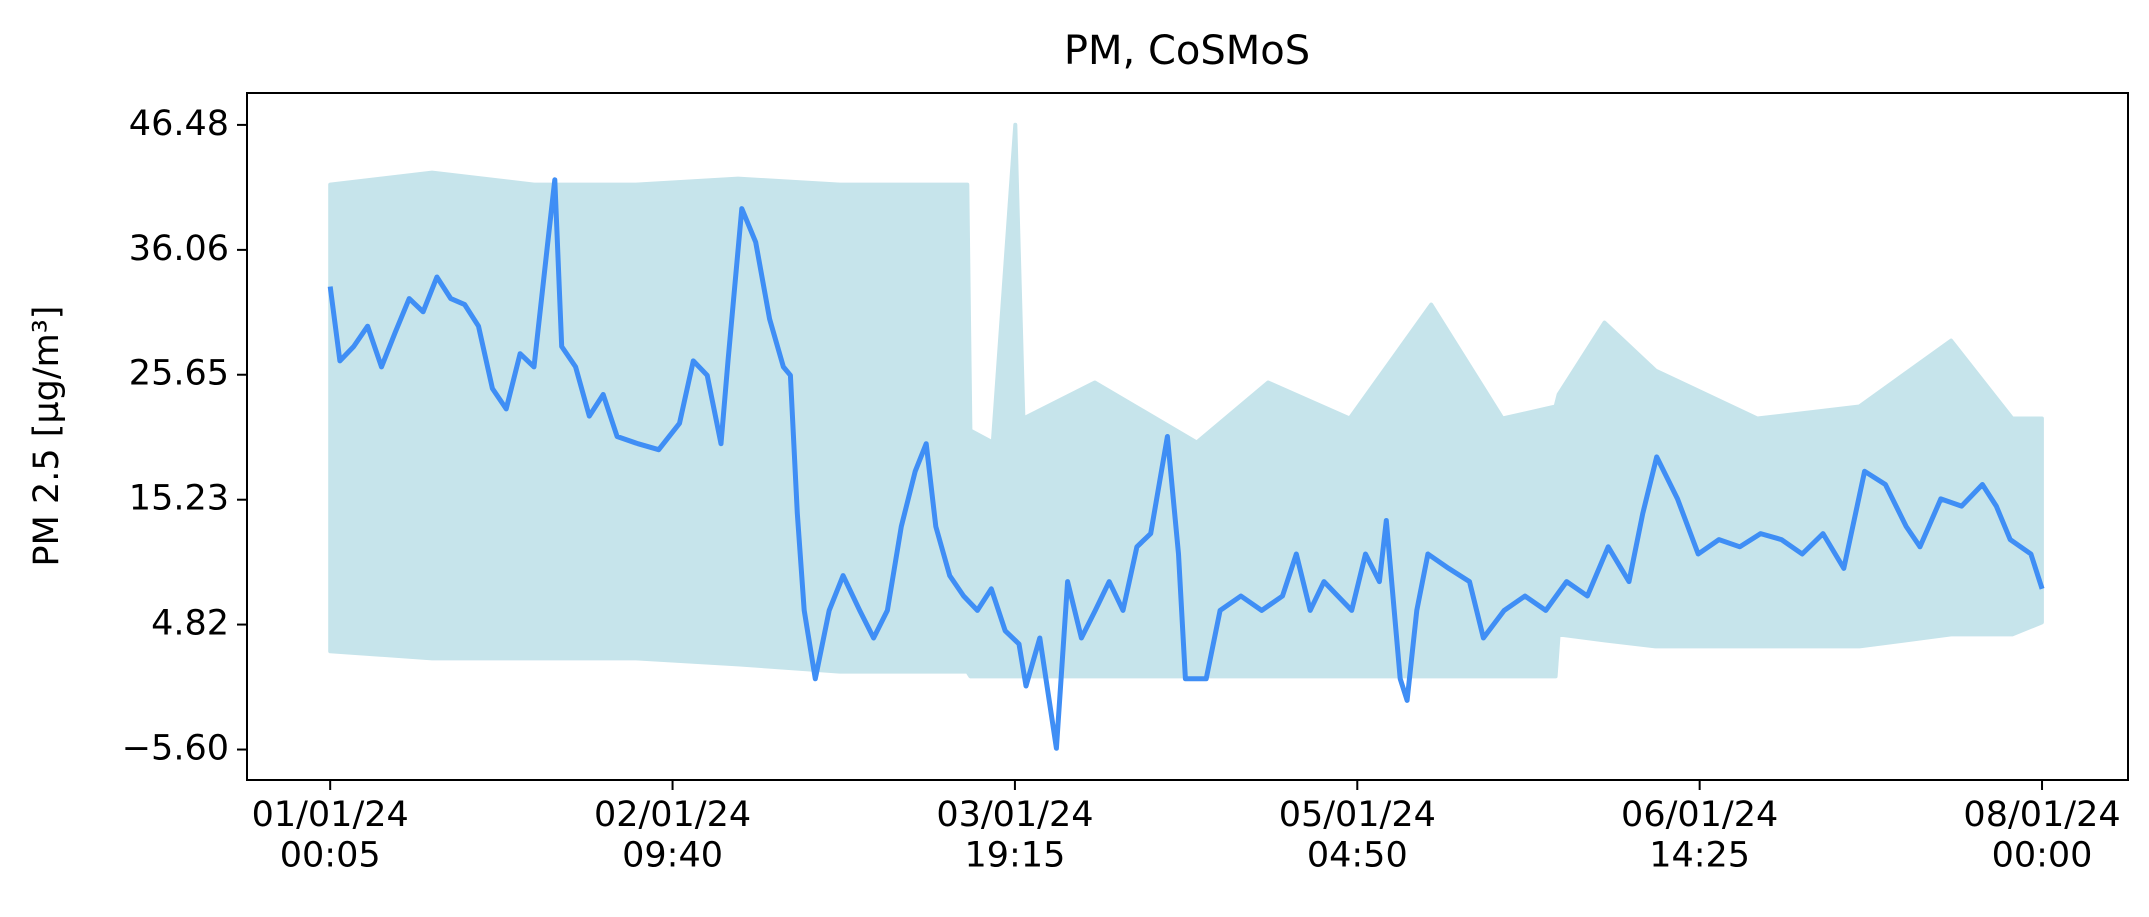  I want to click on y-tick-label: 15.23, so click(179, 499).